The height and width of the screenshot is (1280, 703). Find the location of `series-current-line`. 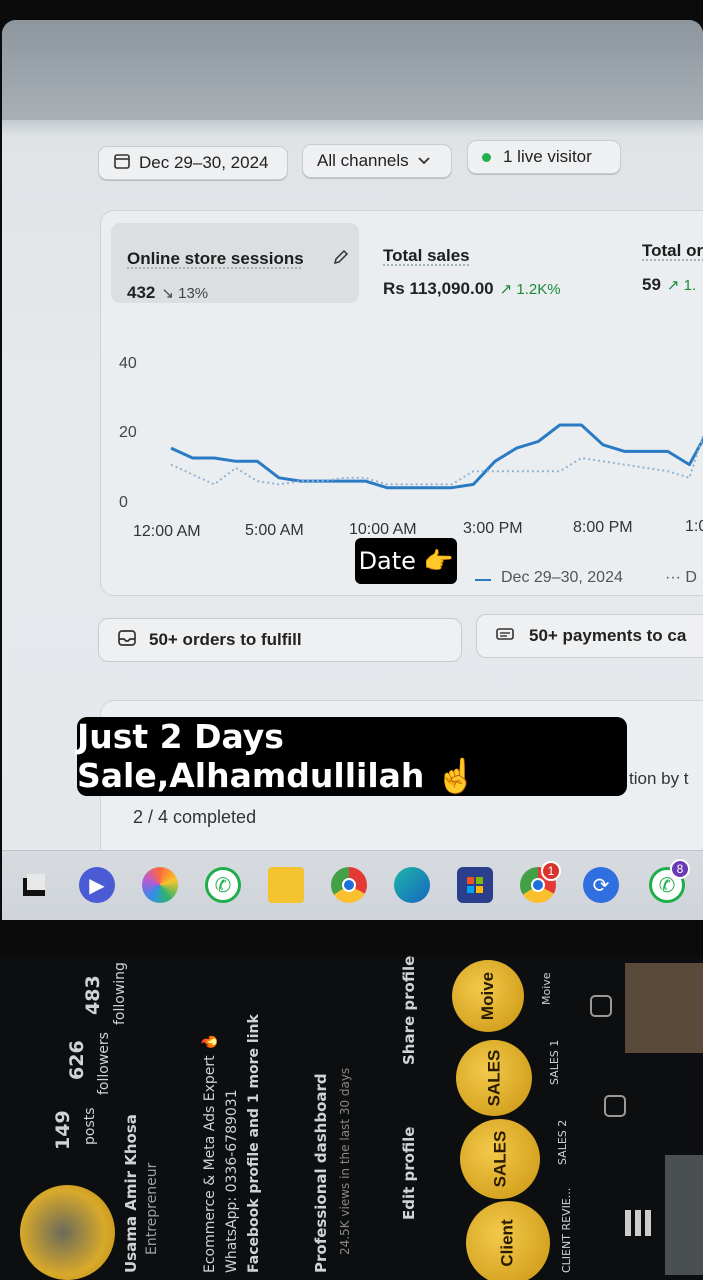

series-current-line is located at coordinates (436, 456).